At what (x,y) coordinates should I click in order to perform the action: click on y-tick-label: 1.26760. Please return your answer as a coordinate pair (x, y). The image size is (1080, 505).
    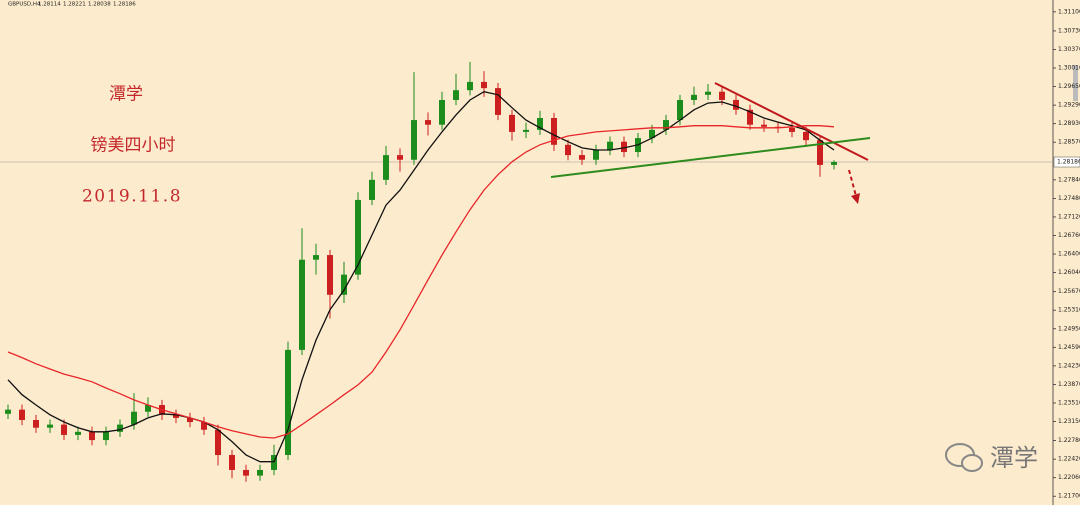
    Looking at the image, I should click on (1069, 235).